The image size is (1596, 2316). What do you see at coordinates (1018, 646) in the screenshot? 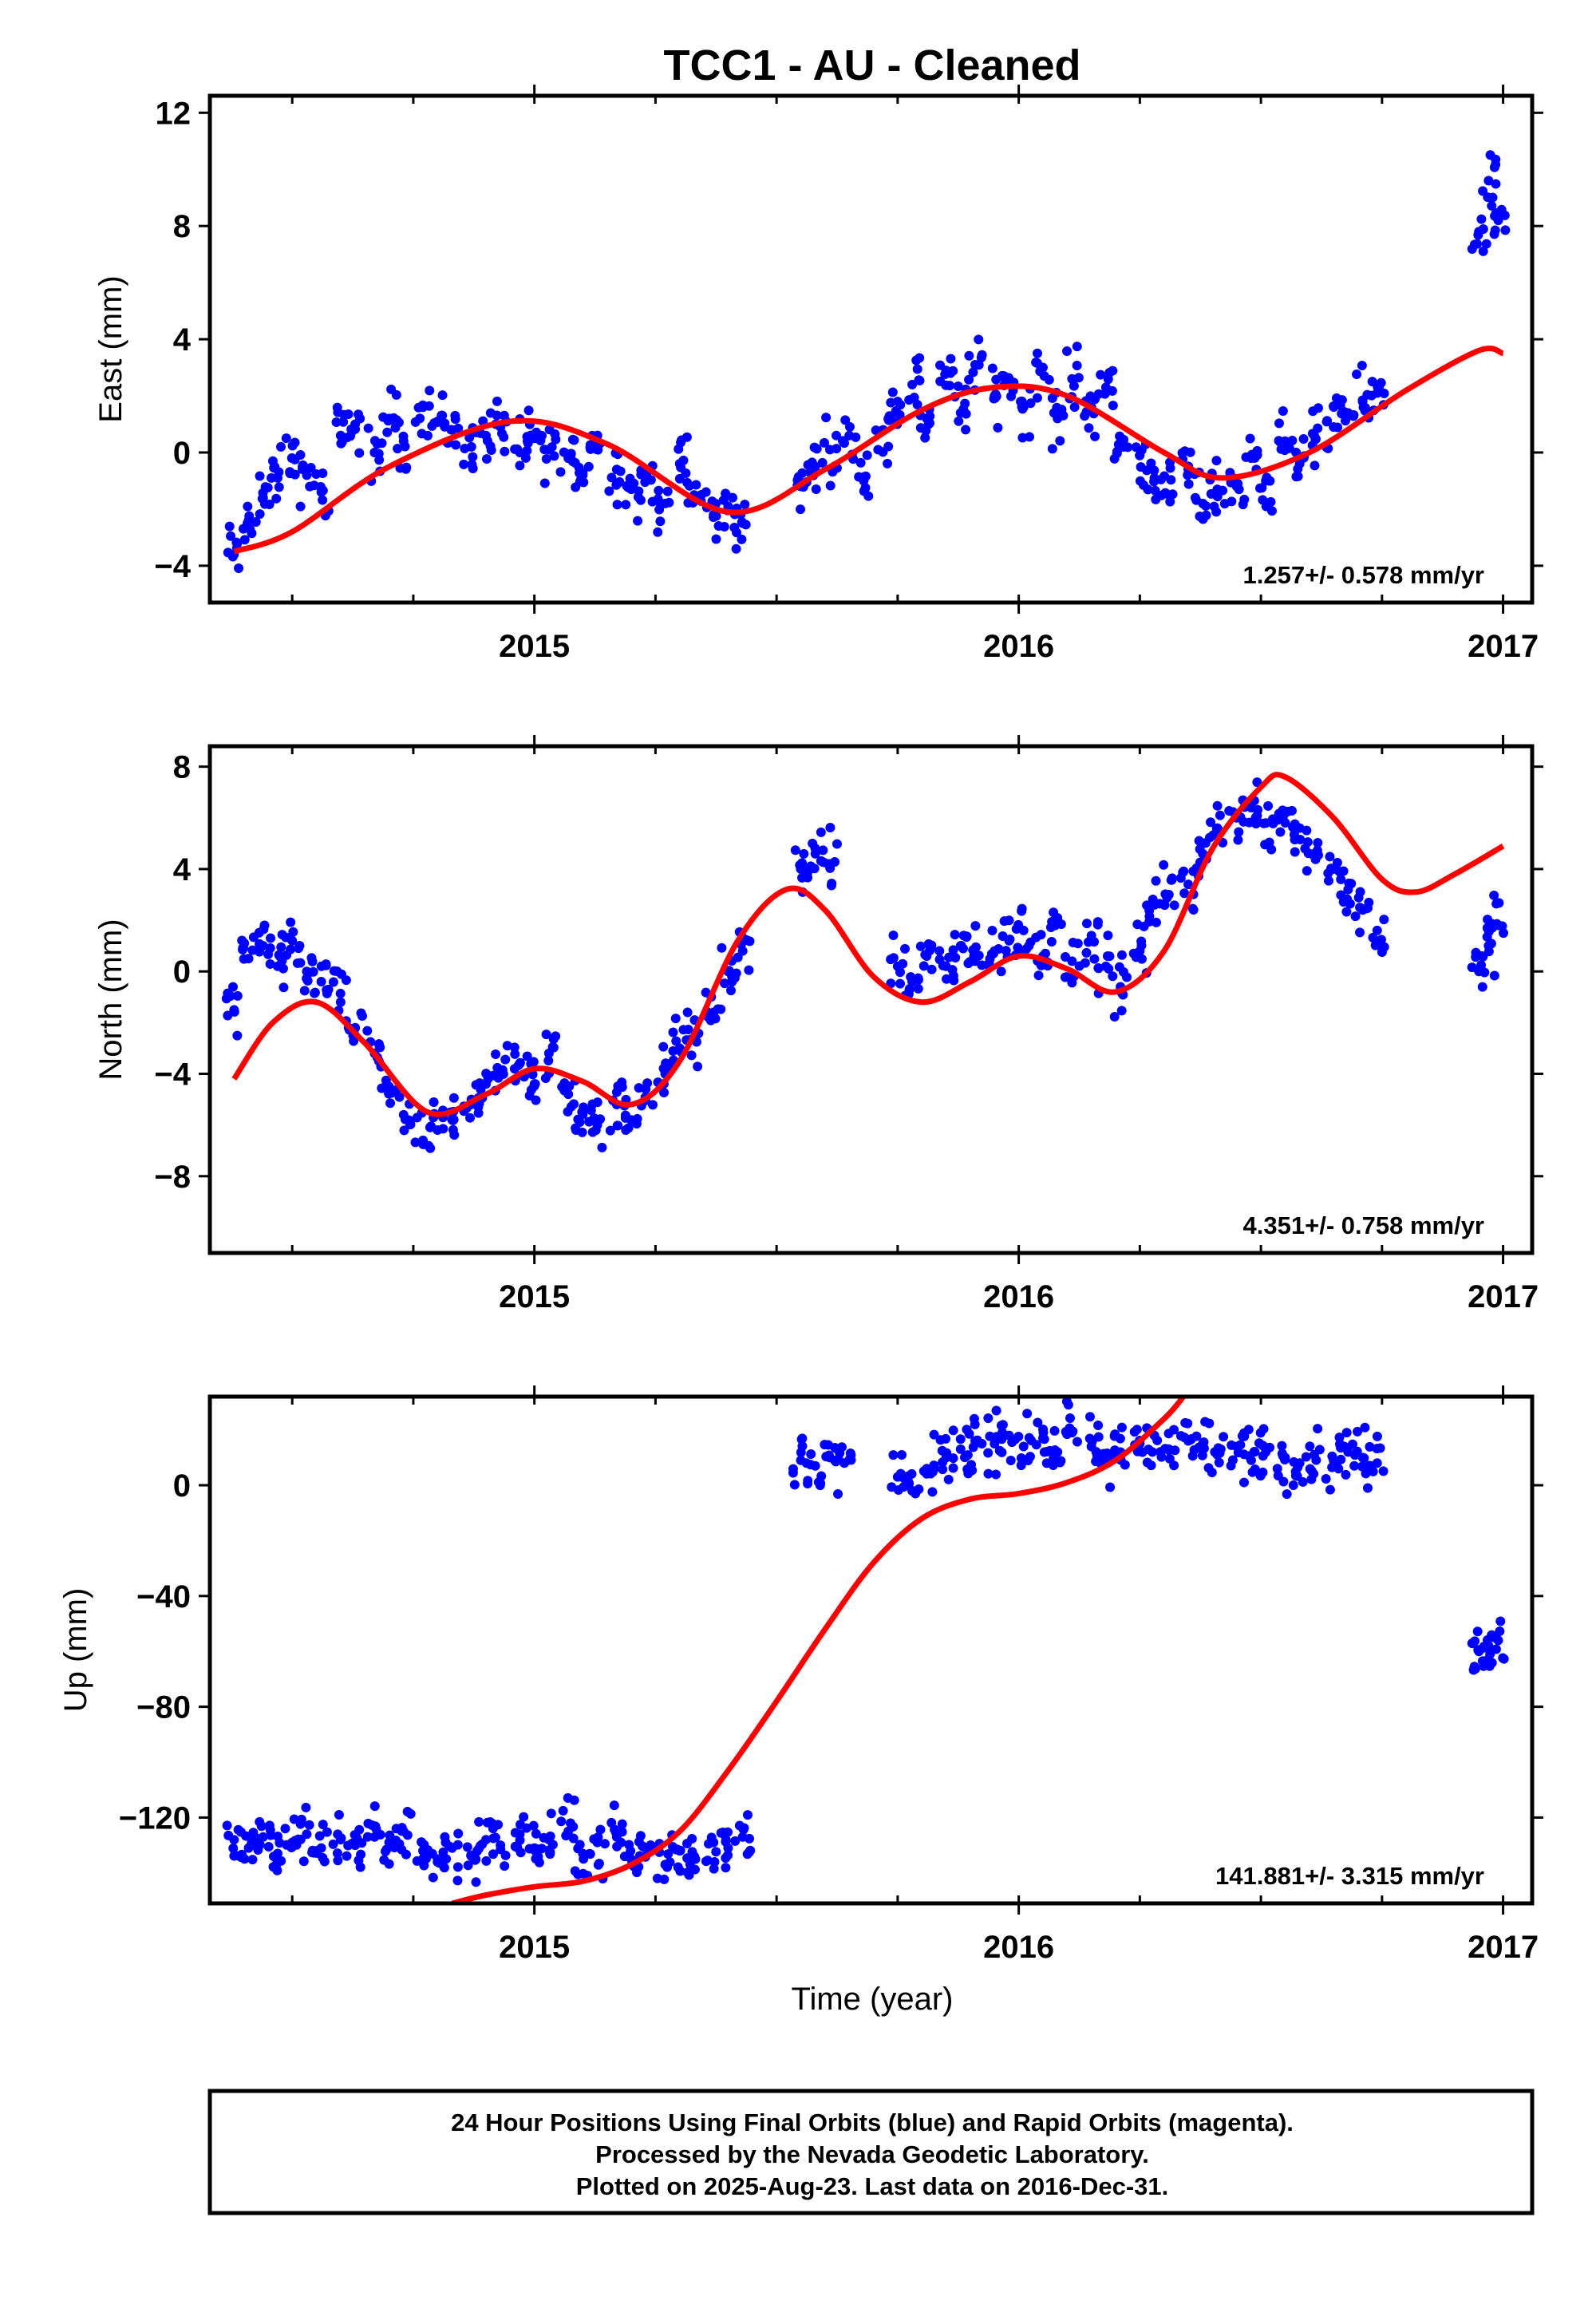
I see `x-tick-label: 2016` at bounding box center [1018, 646].